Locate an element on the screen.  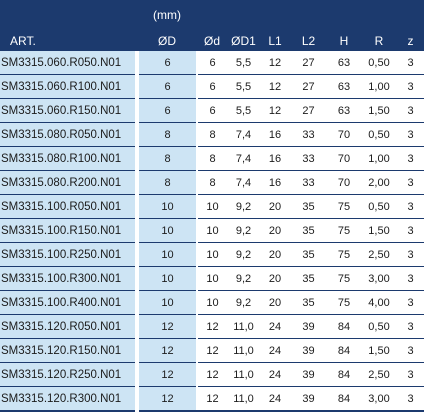
column-header-d1: ØD1 is located at coordinates (243, 40).